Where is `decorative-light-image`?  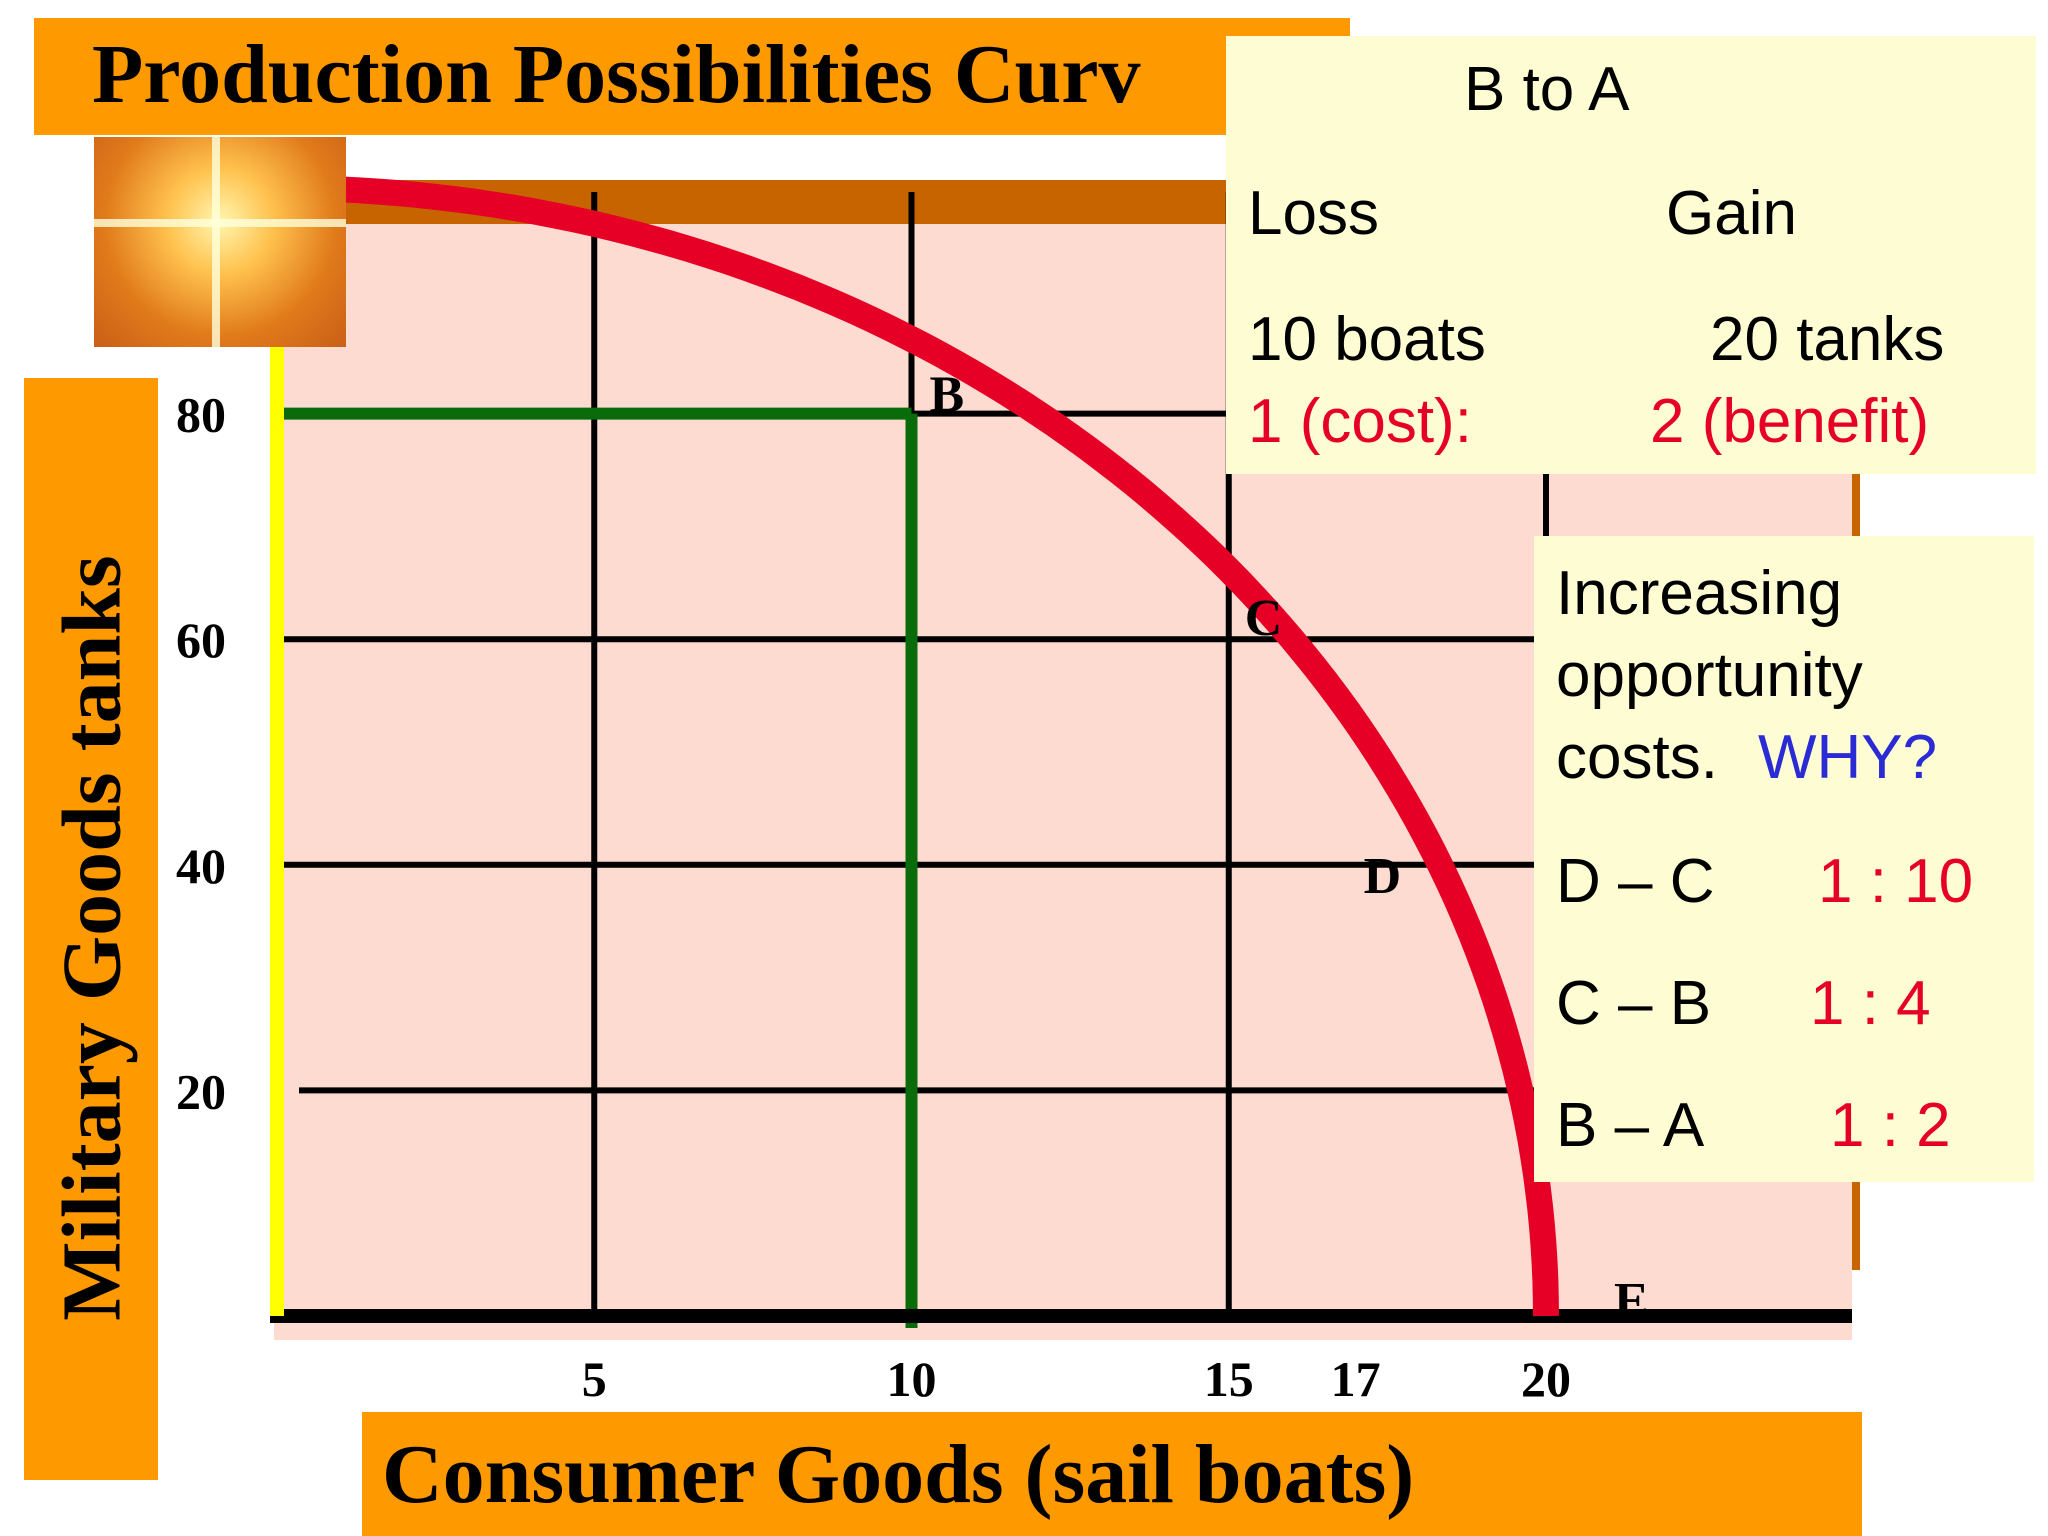
decorative-light-image is located at coordinates (220, 242).